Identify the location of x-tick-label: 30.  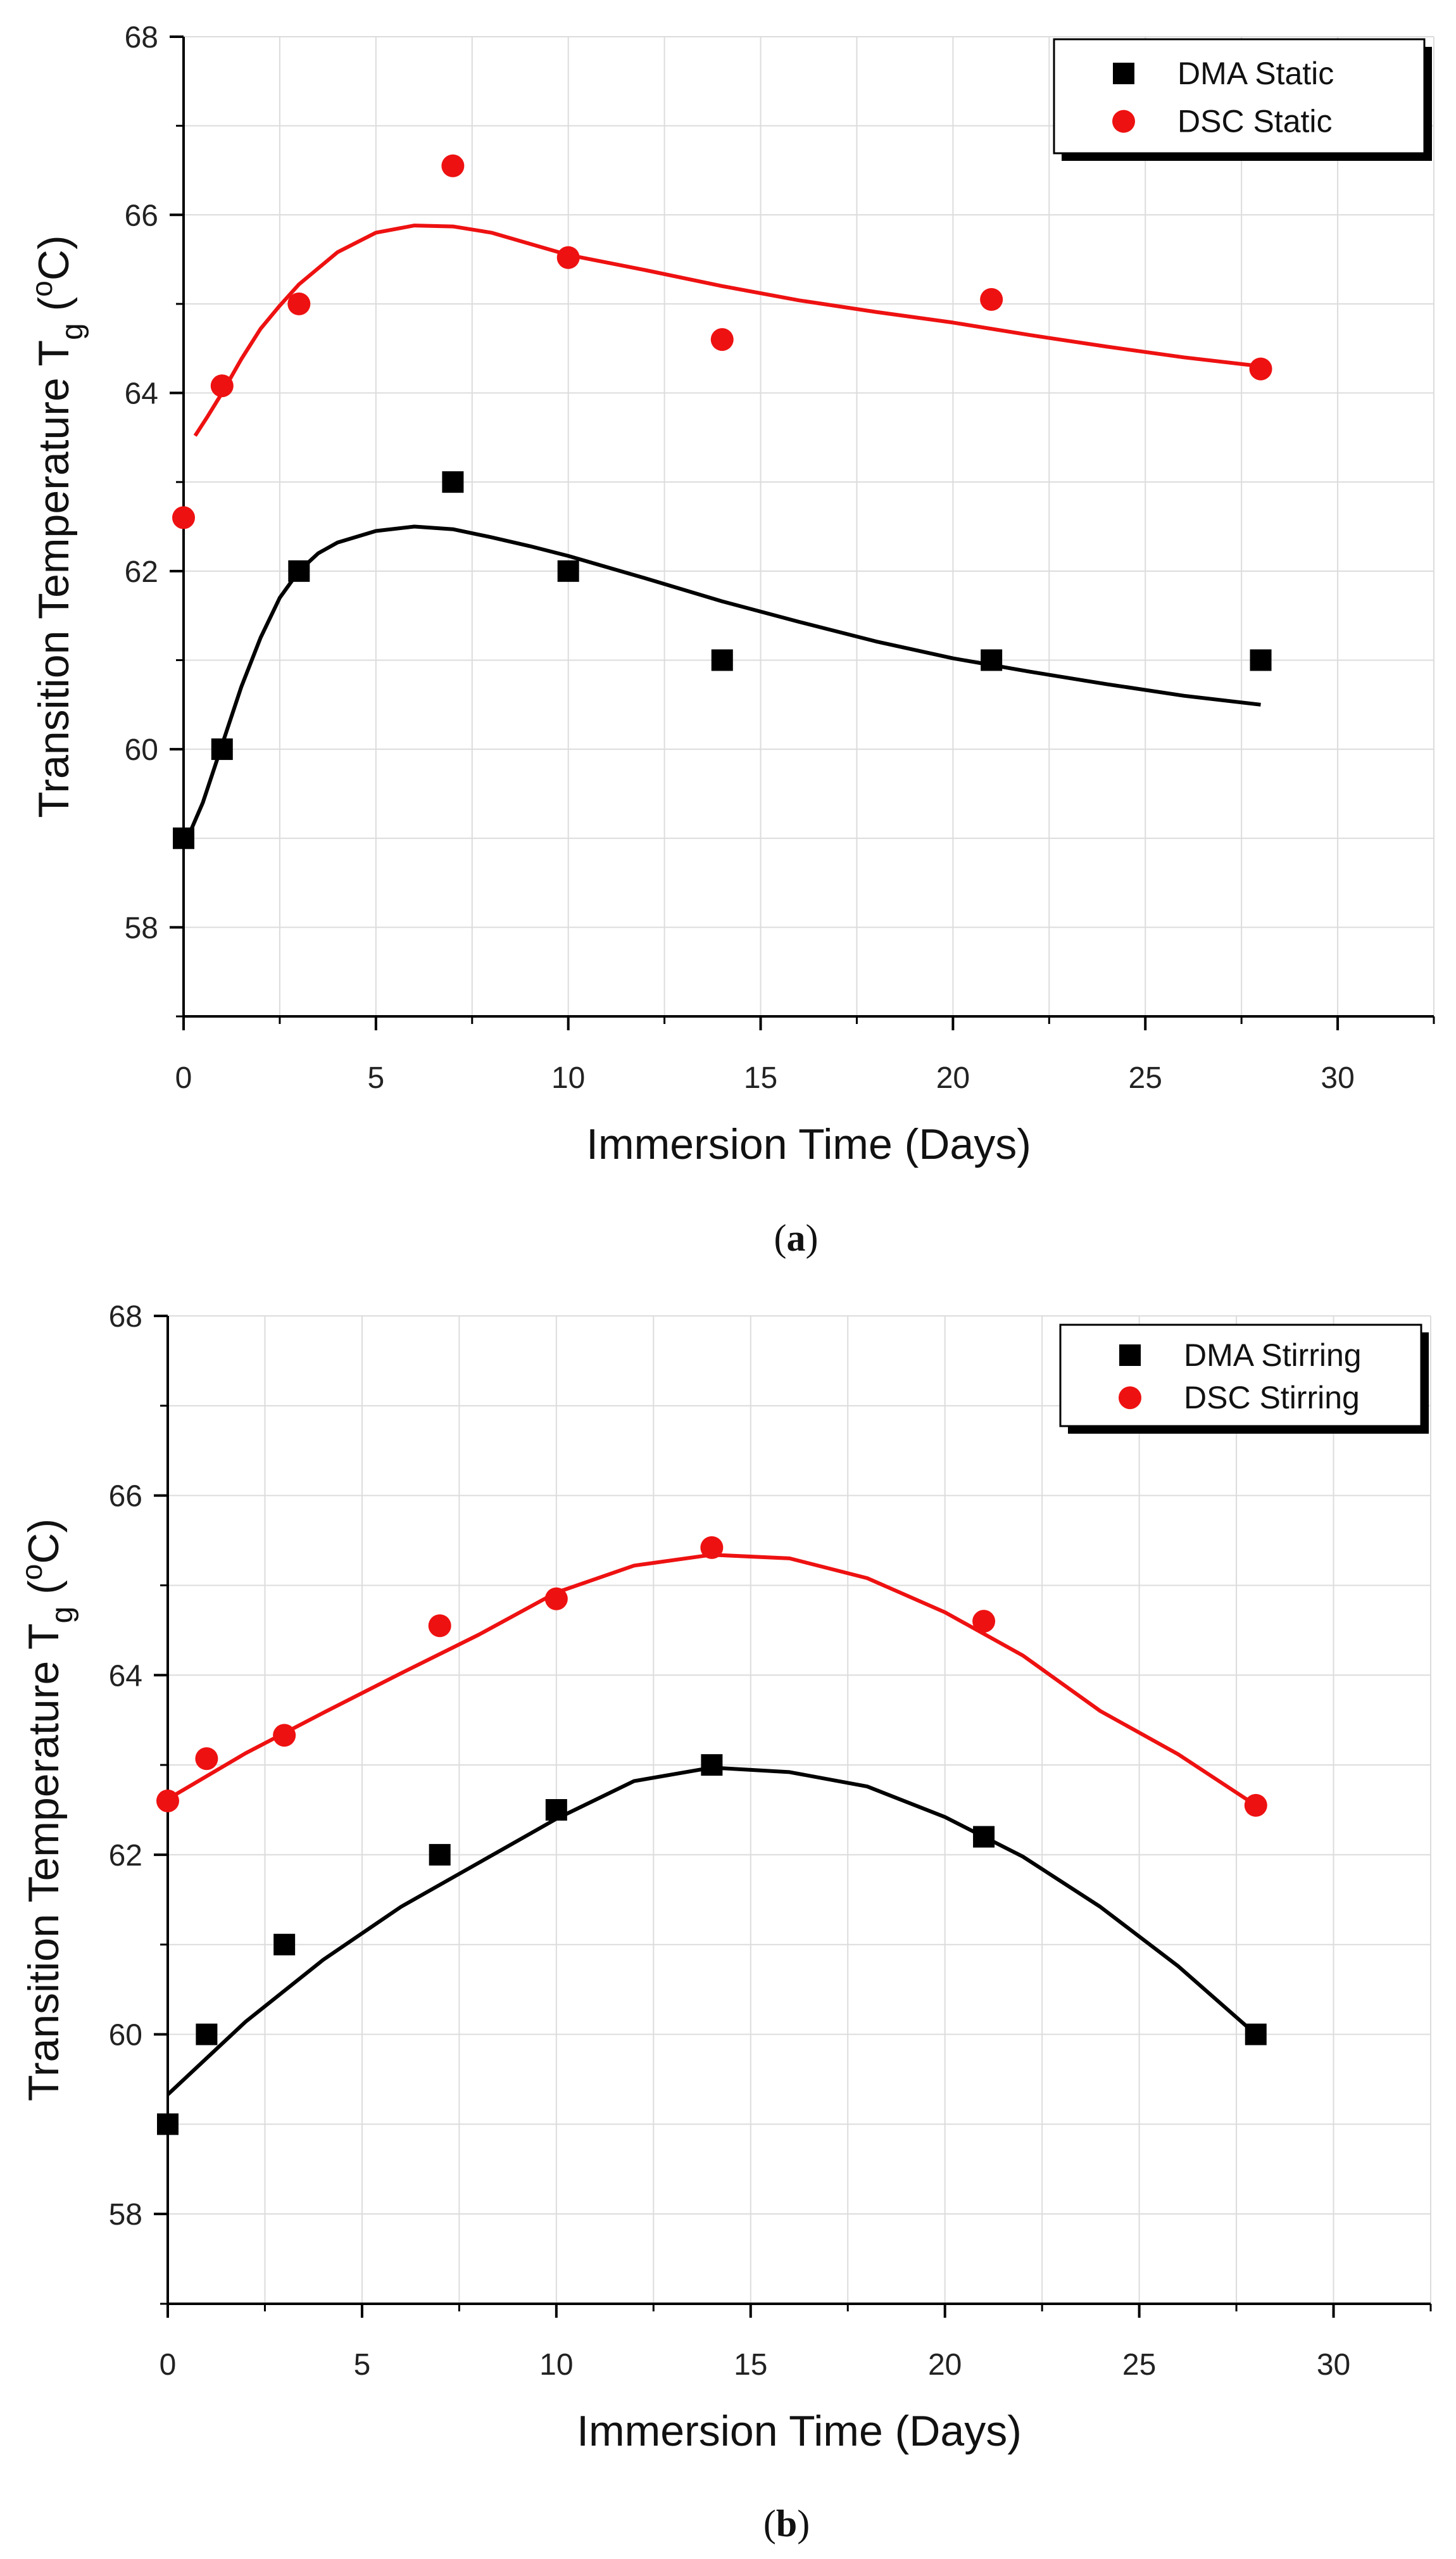
(1334, 2365).